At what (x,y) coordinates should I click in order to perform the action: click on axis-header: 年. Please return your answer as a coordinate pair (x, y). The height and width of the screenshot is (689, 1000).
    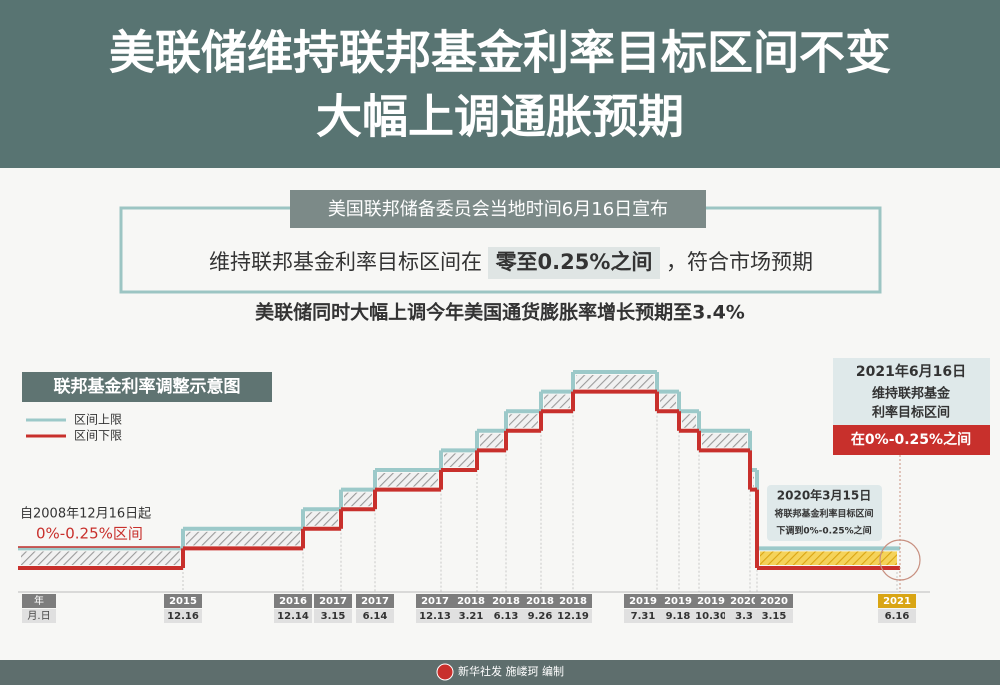
    Looking at the image, I should click on (39, 600).